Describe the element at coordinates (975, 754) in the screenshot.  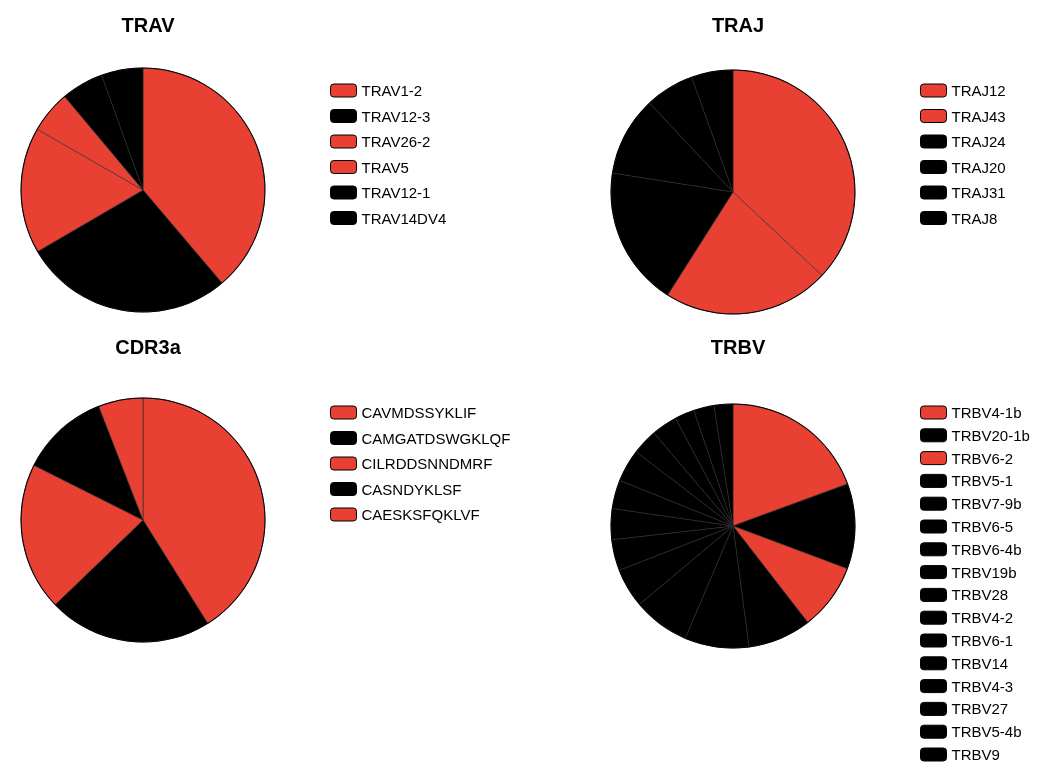
I see `legend-label: TRBV9` at that location.